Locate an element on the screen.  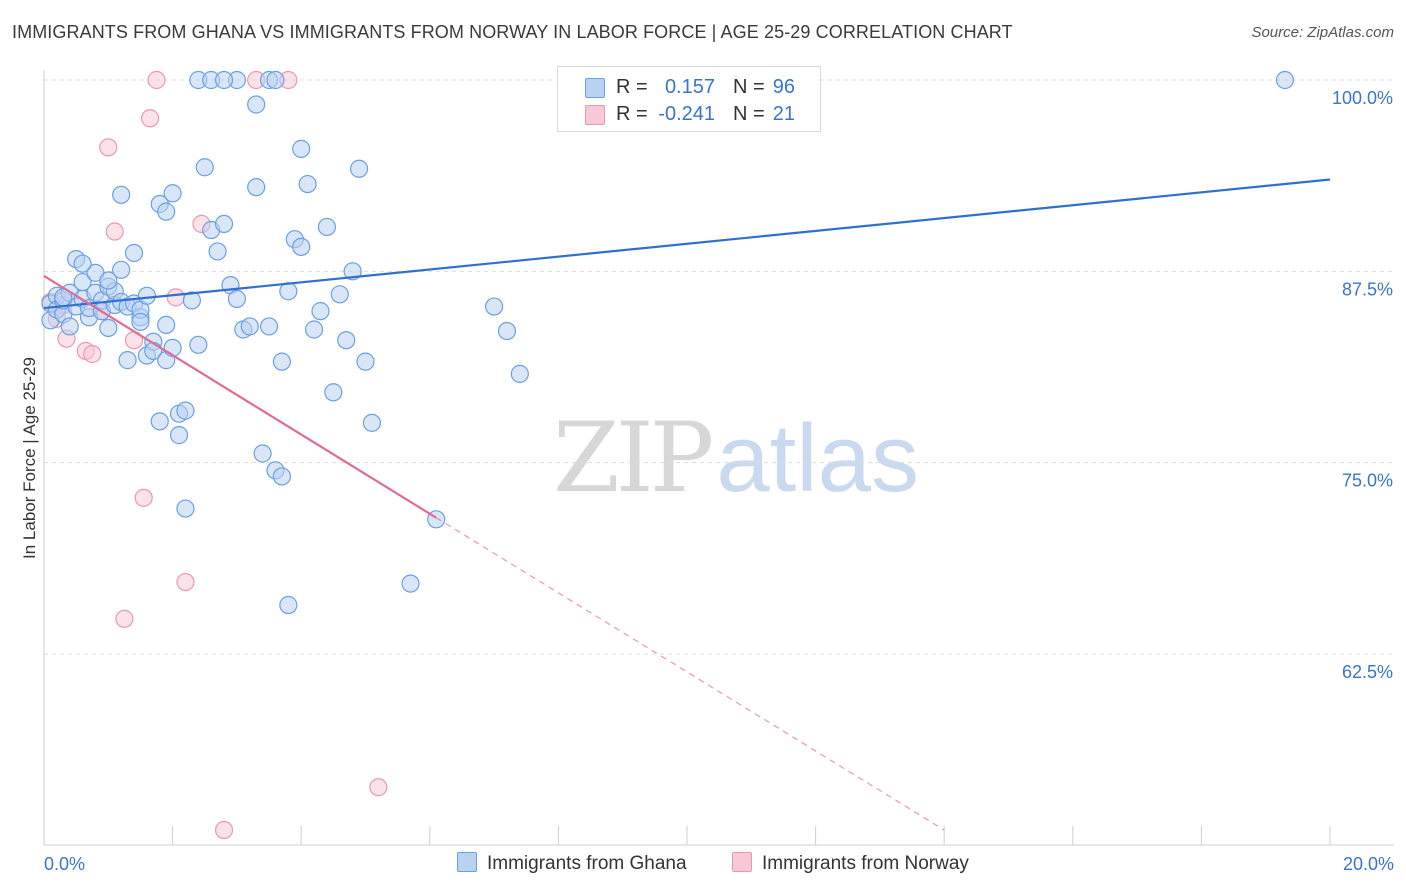
ghana-legend-swatch is located at coordinates (467, 862).